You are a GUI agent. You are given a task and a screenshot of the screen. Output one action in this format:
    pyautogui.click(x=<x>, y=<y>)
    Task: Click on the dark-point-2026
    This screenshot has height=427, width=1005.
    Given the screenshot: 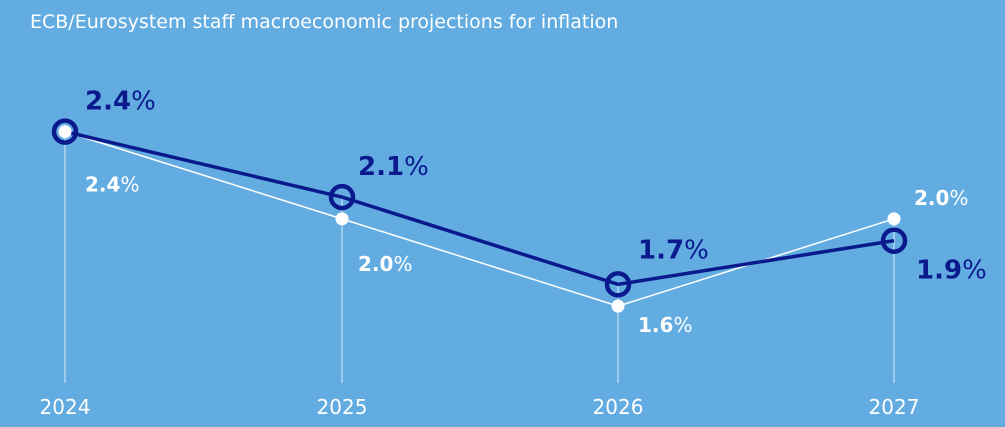 What is the action you would take?
    pyautogui.click(x=618, y=284)
    